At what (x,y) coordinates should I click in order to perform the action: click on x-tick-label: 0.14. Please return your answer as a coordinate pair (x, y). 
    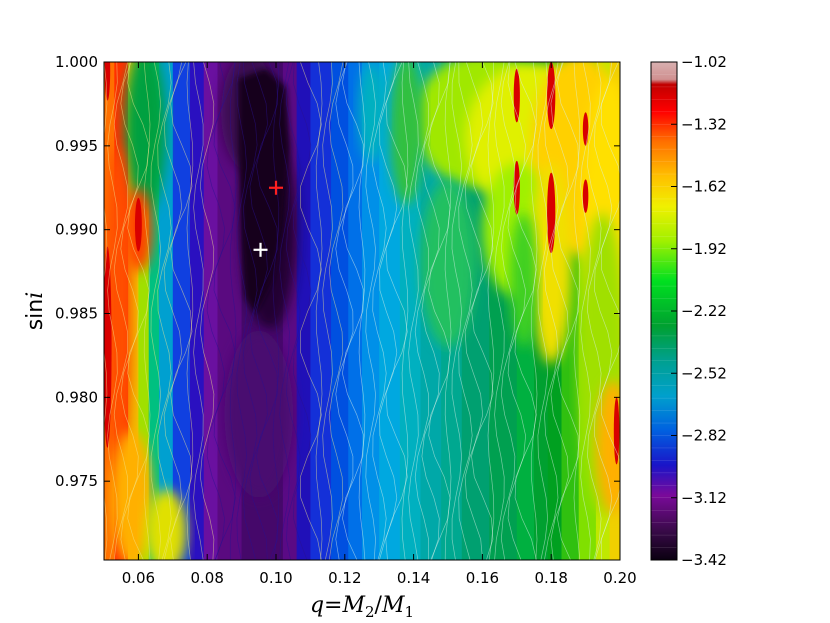
    Looking at the image, I should click on (413, 578).